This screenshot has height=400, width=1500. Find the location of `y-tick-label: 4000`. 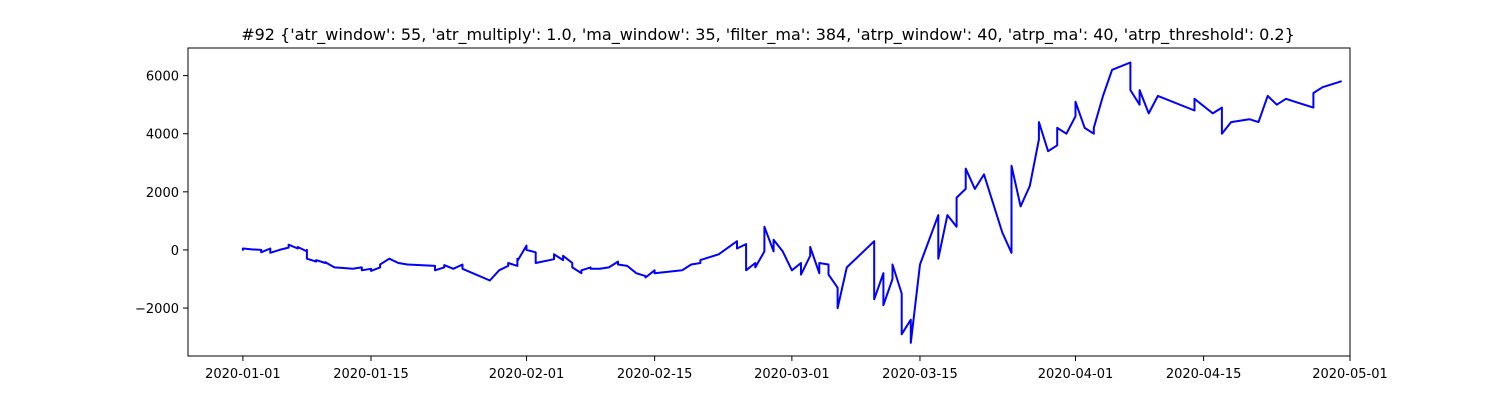

y-tick-label: 4000 is located at coordinates (162, 135).